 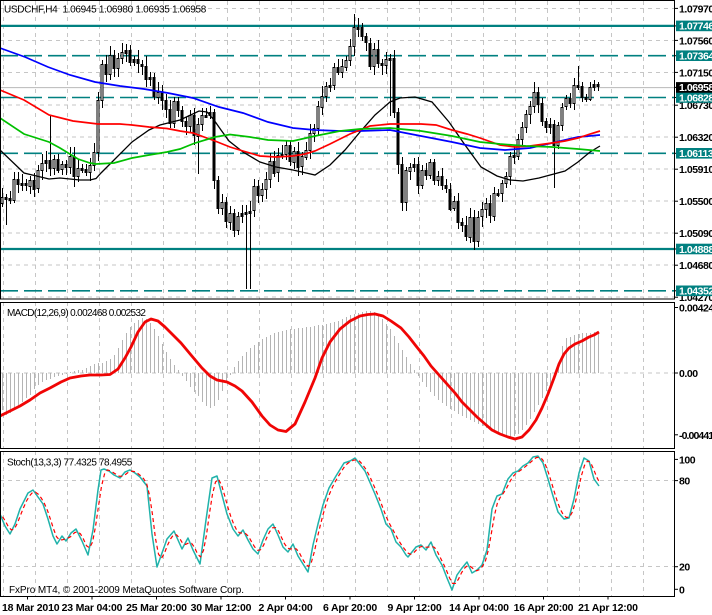 What do you see at coordinates (695, 73) in the screenshot?
I see `svg-text: 1.07150` at bounding box center [695, 73].